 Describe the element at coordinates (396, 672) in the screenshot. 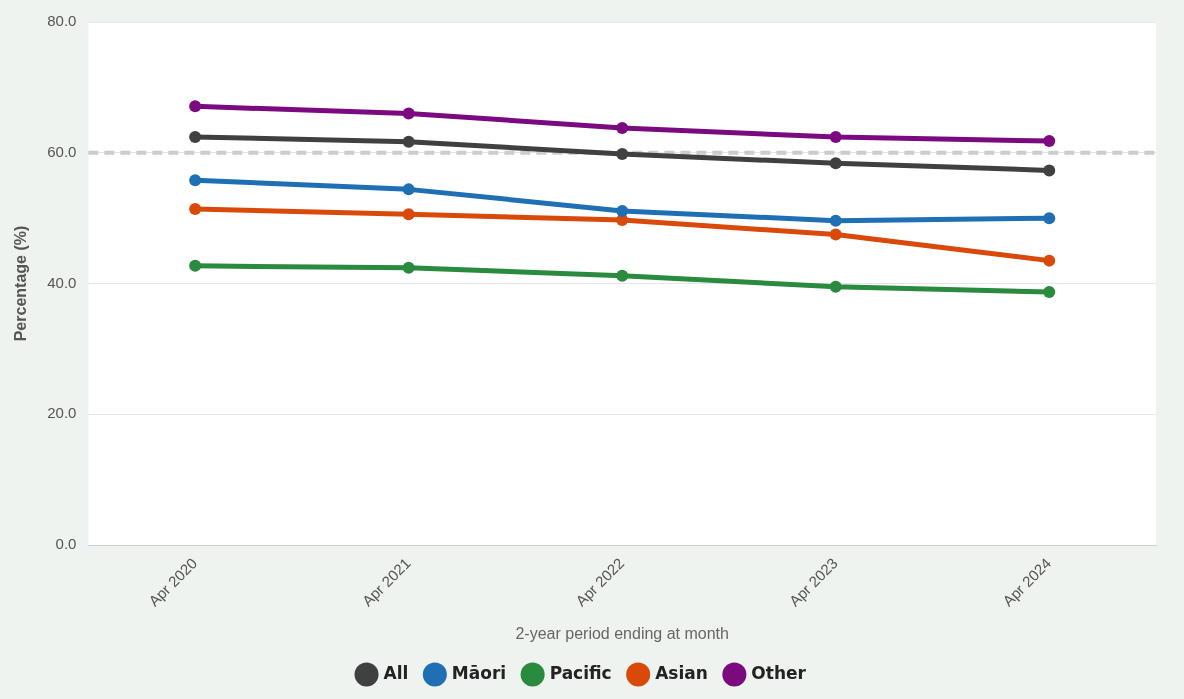

I see `legend-label: All` at that location.